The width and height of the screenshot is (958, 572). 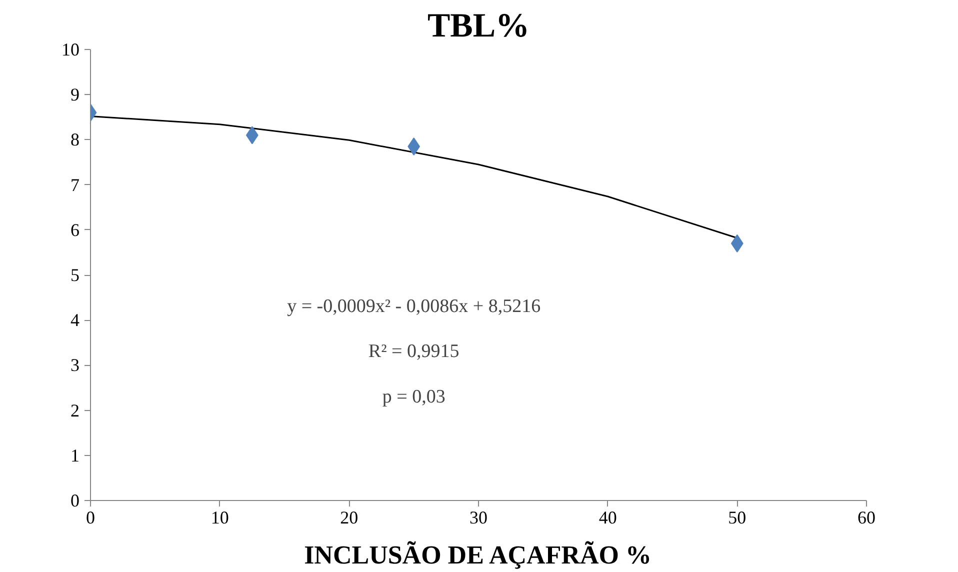 What do you see at coordinates (75, 184) in the screenshot?
I see `y-tick-label: 7` at bounding box center [75, 184].